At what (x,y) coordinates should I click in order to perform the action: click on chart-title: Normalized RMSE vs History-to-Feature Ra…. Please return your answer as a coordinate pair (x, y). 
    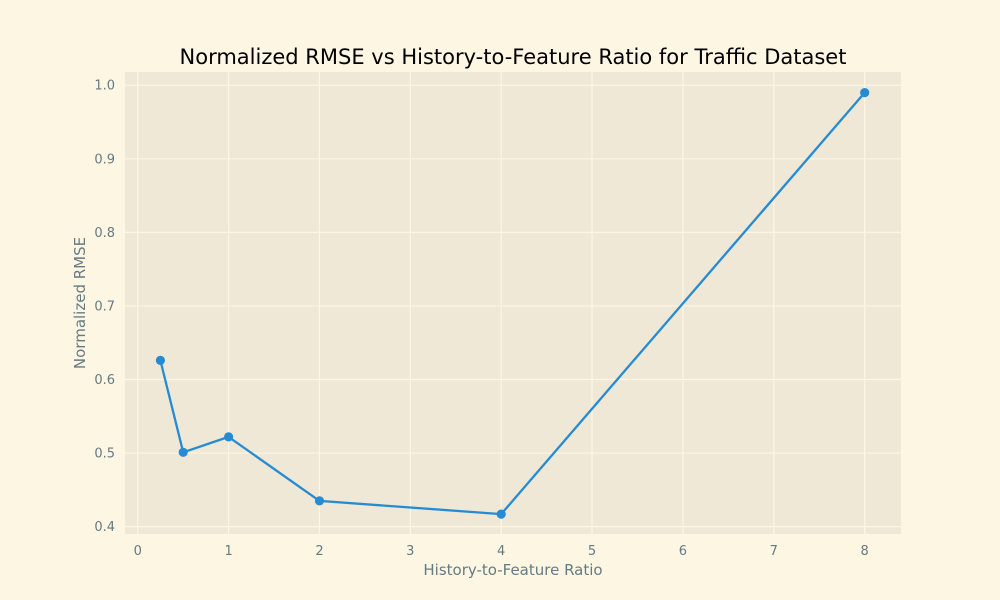
    Looking at the image, I should click on (513, 57).